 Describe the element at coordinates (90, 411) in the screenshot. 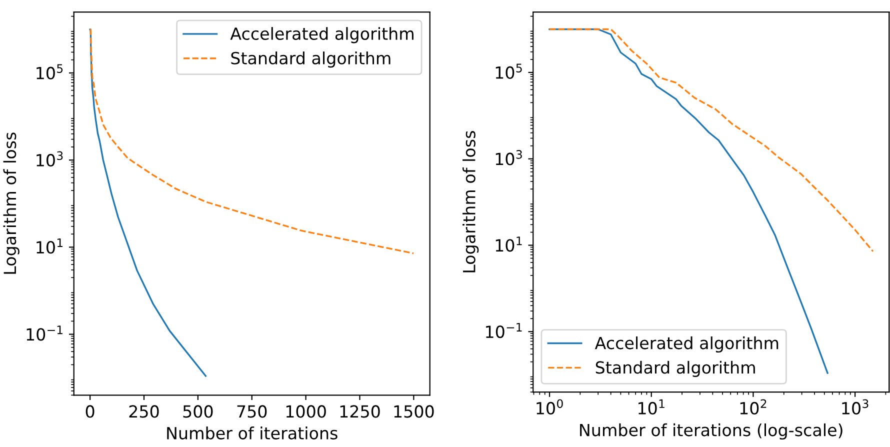

I see `x-tick-label: 0` at that location.